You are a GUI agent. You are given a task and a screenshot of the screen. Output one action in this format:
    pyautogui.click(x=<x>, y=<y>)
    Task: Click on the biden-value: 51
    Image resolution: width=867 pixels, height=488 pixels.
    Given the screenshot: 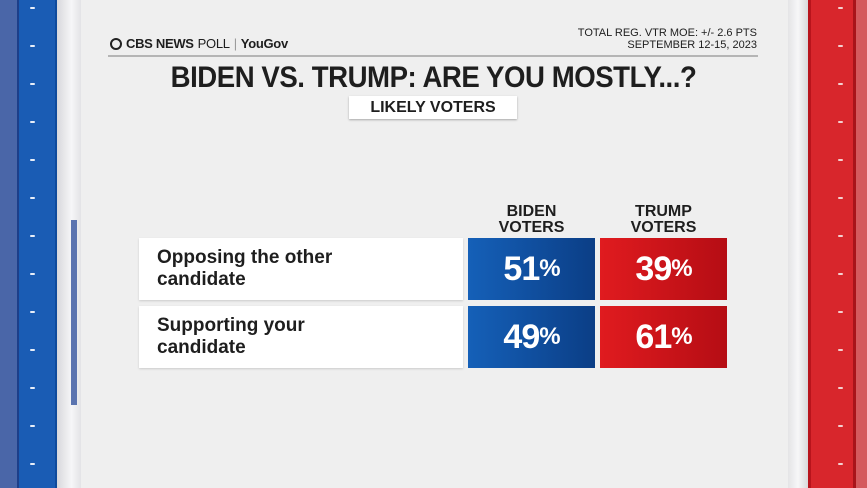 What is the action you would take?
    pyautogui.click(x=521, y=268)
    